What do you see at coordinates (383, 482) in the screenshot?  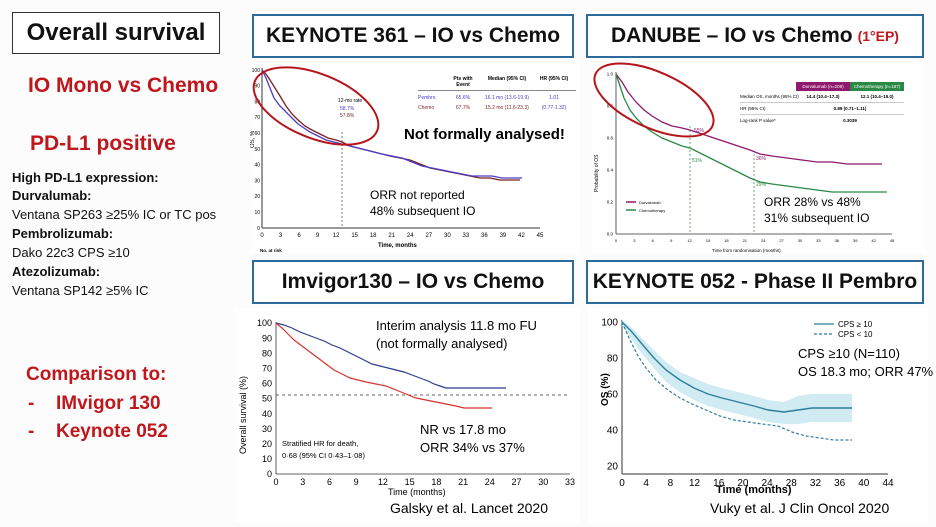 I see `imv-x-tick-4: 12` at bounding box center [383, 482].